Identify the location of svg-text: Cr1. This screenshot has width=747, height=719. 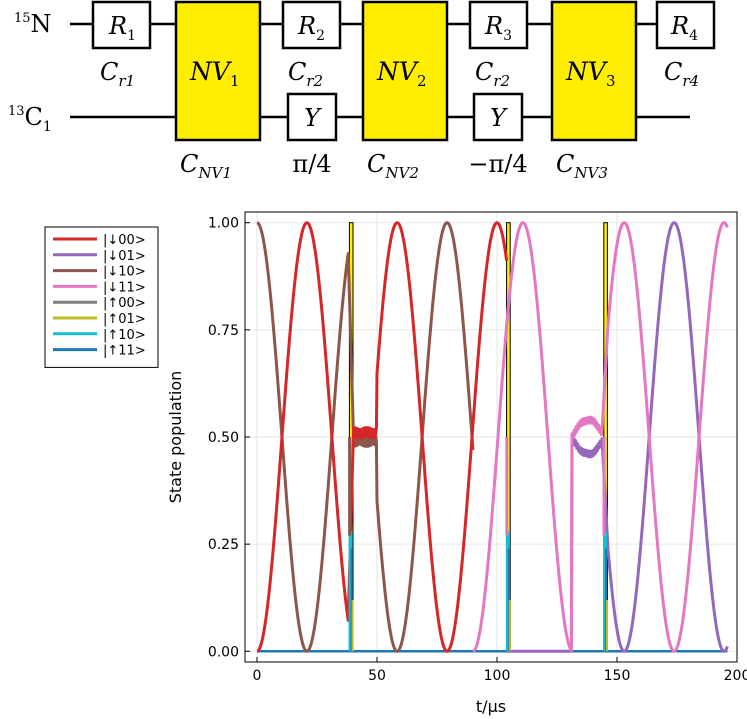
(117, 74).